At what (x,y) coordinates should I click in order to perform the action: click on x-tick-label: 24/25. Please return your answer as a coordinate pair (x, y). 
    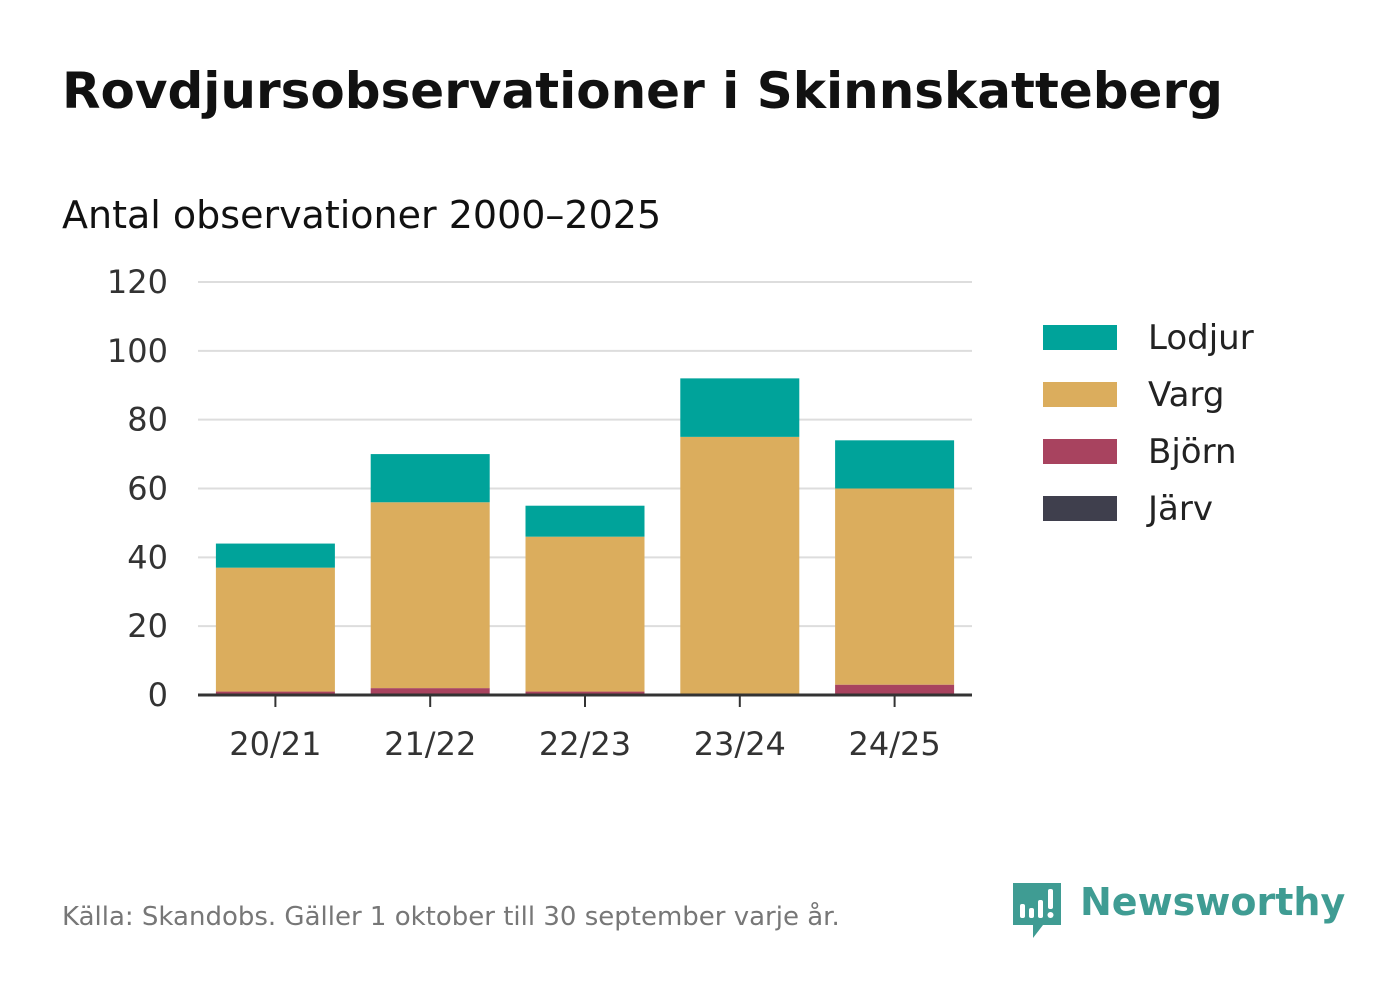
    Looking at the image, I should click on (894, 744).